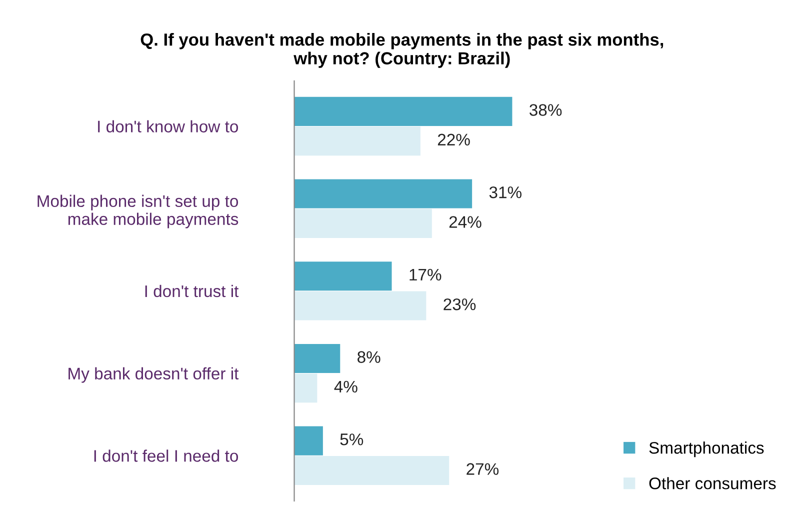 The height and width of the screenshot is (506, 791). What do you see at coordinates (706, 450) in the screenshot?
I see `legend-label: Smartphonatics` at bounding box center [706, 450].